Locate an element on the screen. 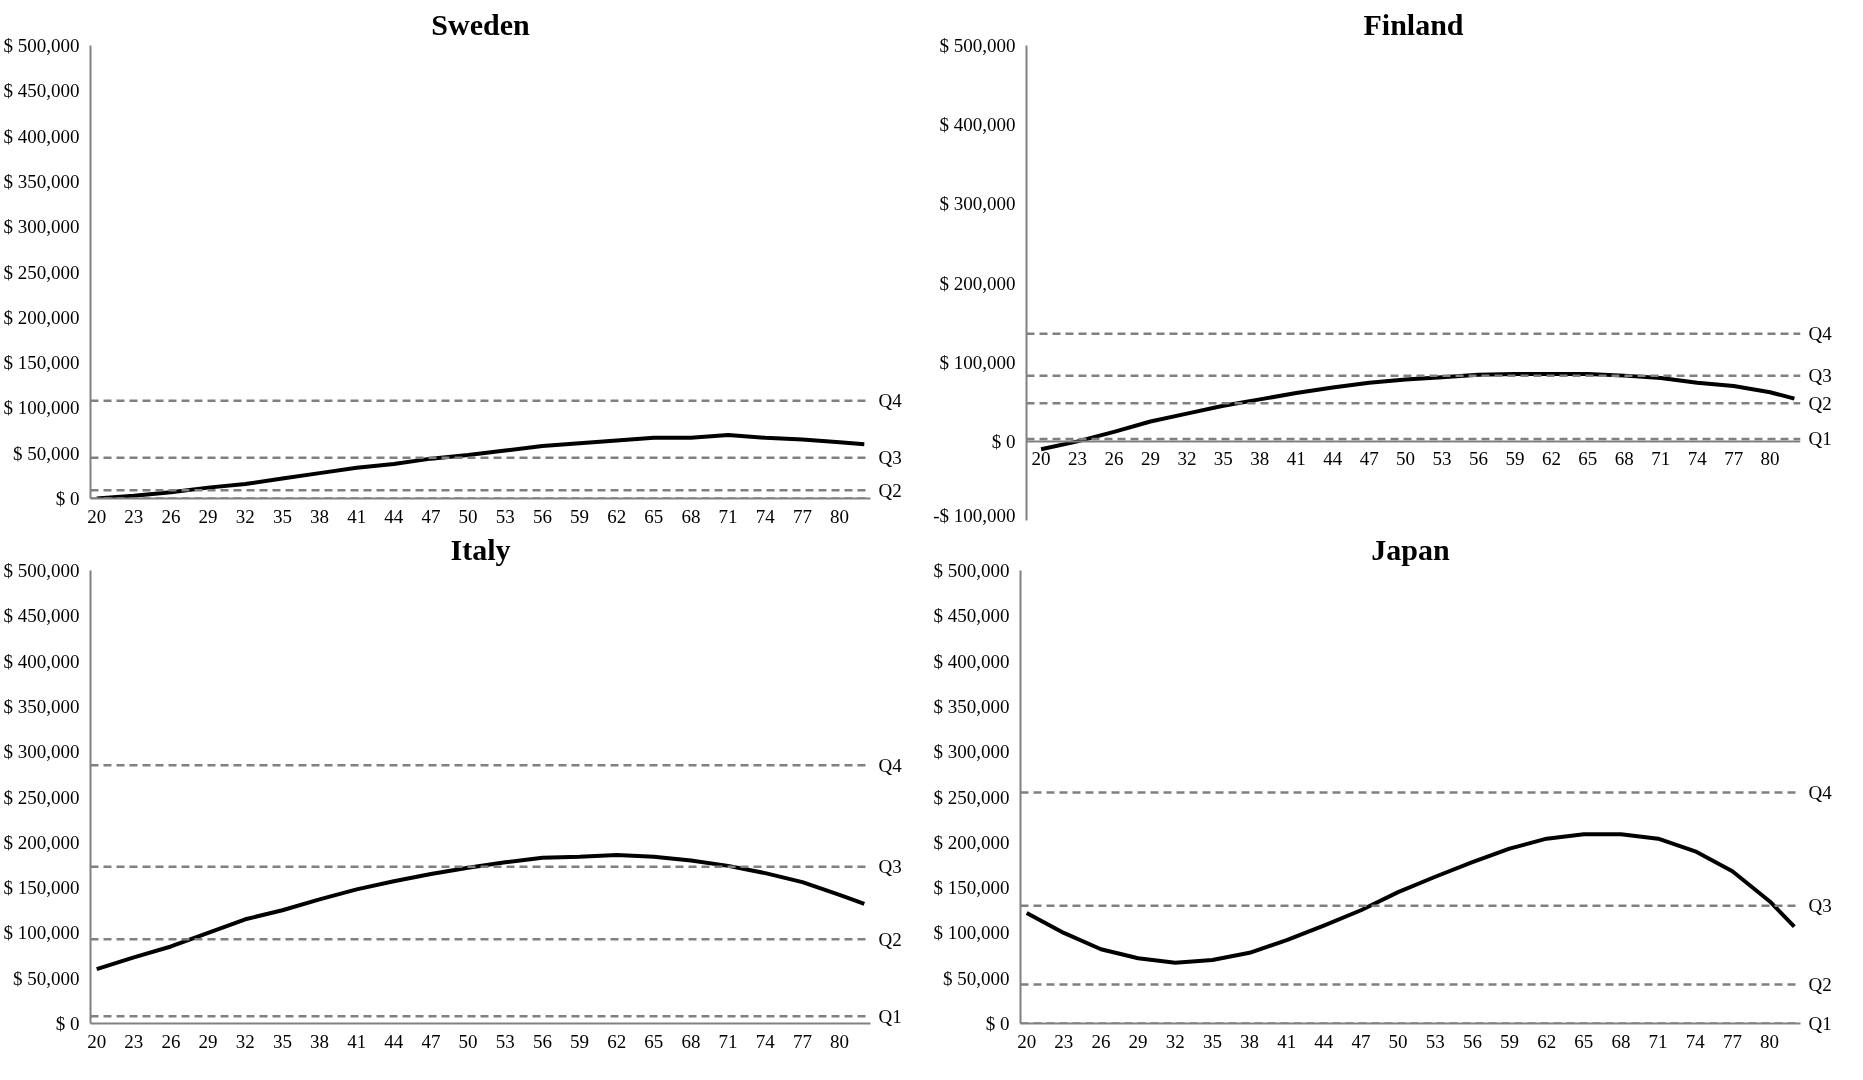  y-tick-label: -$ 100,000 is located at coordinates (974, 515).